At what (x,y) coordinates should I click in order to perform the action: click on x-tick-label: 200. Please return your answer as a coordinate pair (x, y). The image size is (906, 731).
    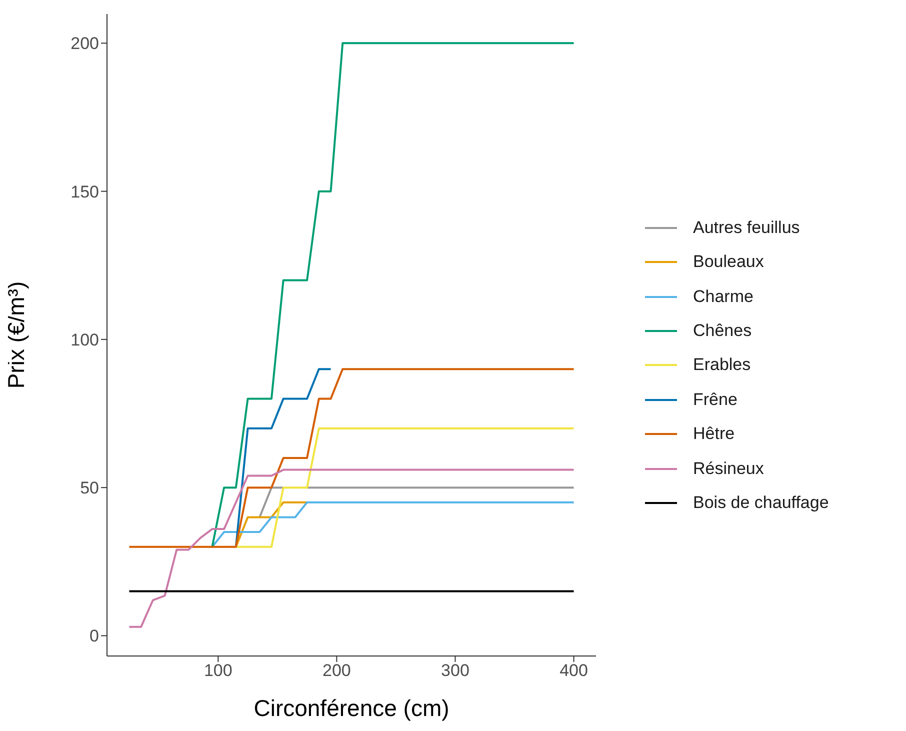
    Looking at the image, I should click on (336, 670).